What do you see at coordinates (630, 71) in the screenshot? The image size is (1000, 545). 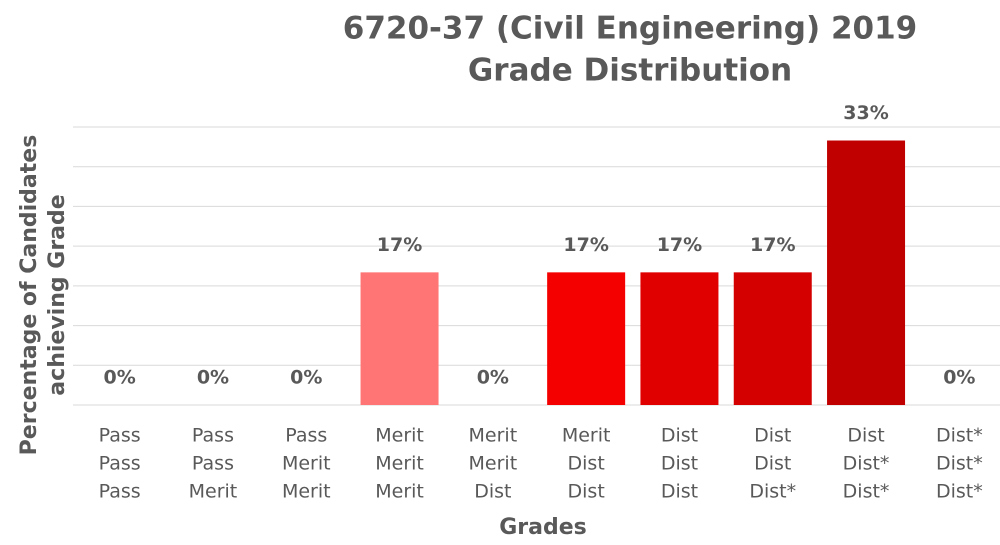 I see `chart-title: Grade Distribution` at bounding box center [630, 71].